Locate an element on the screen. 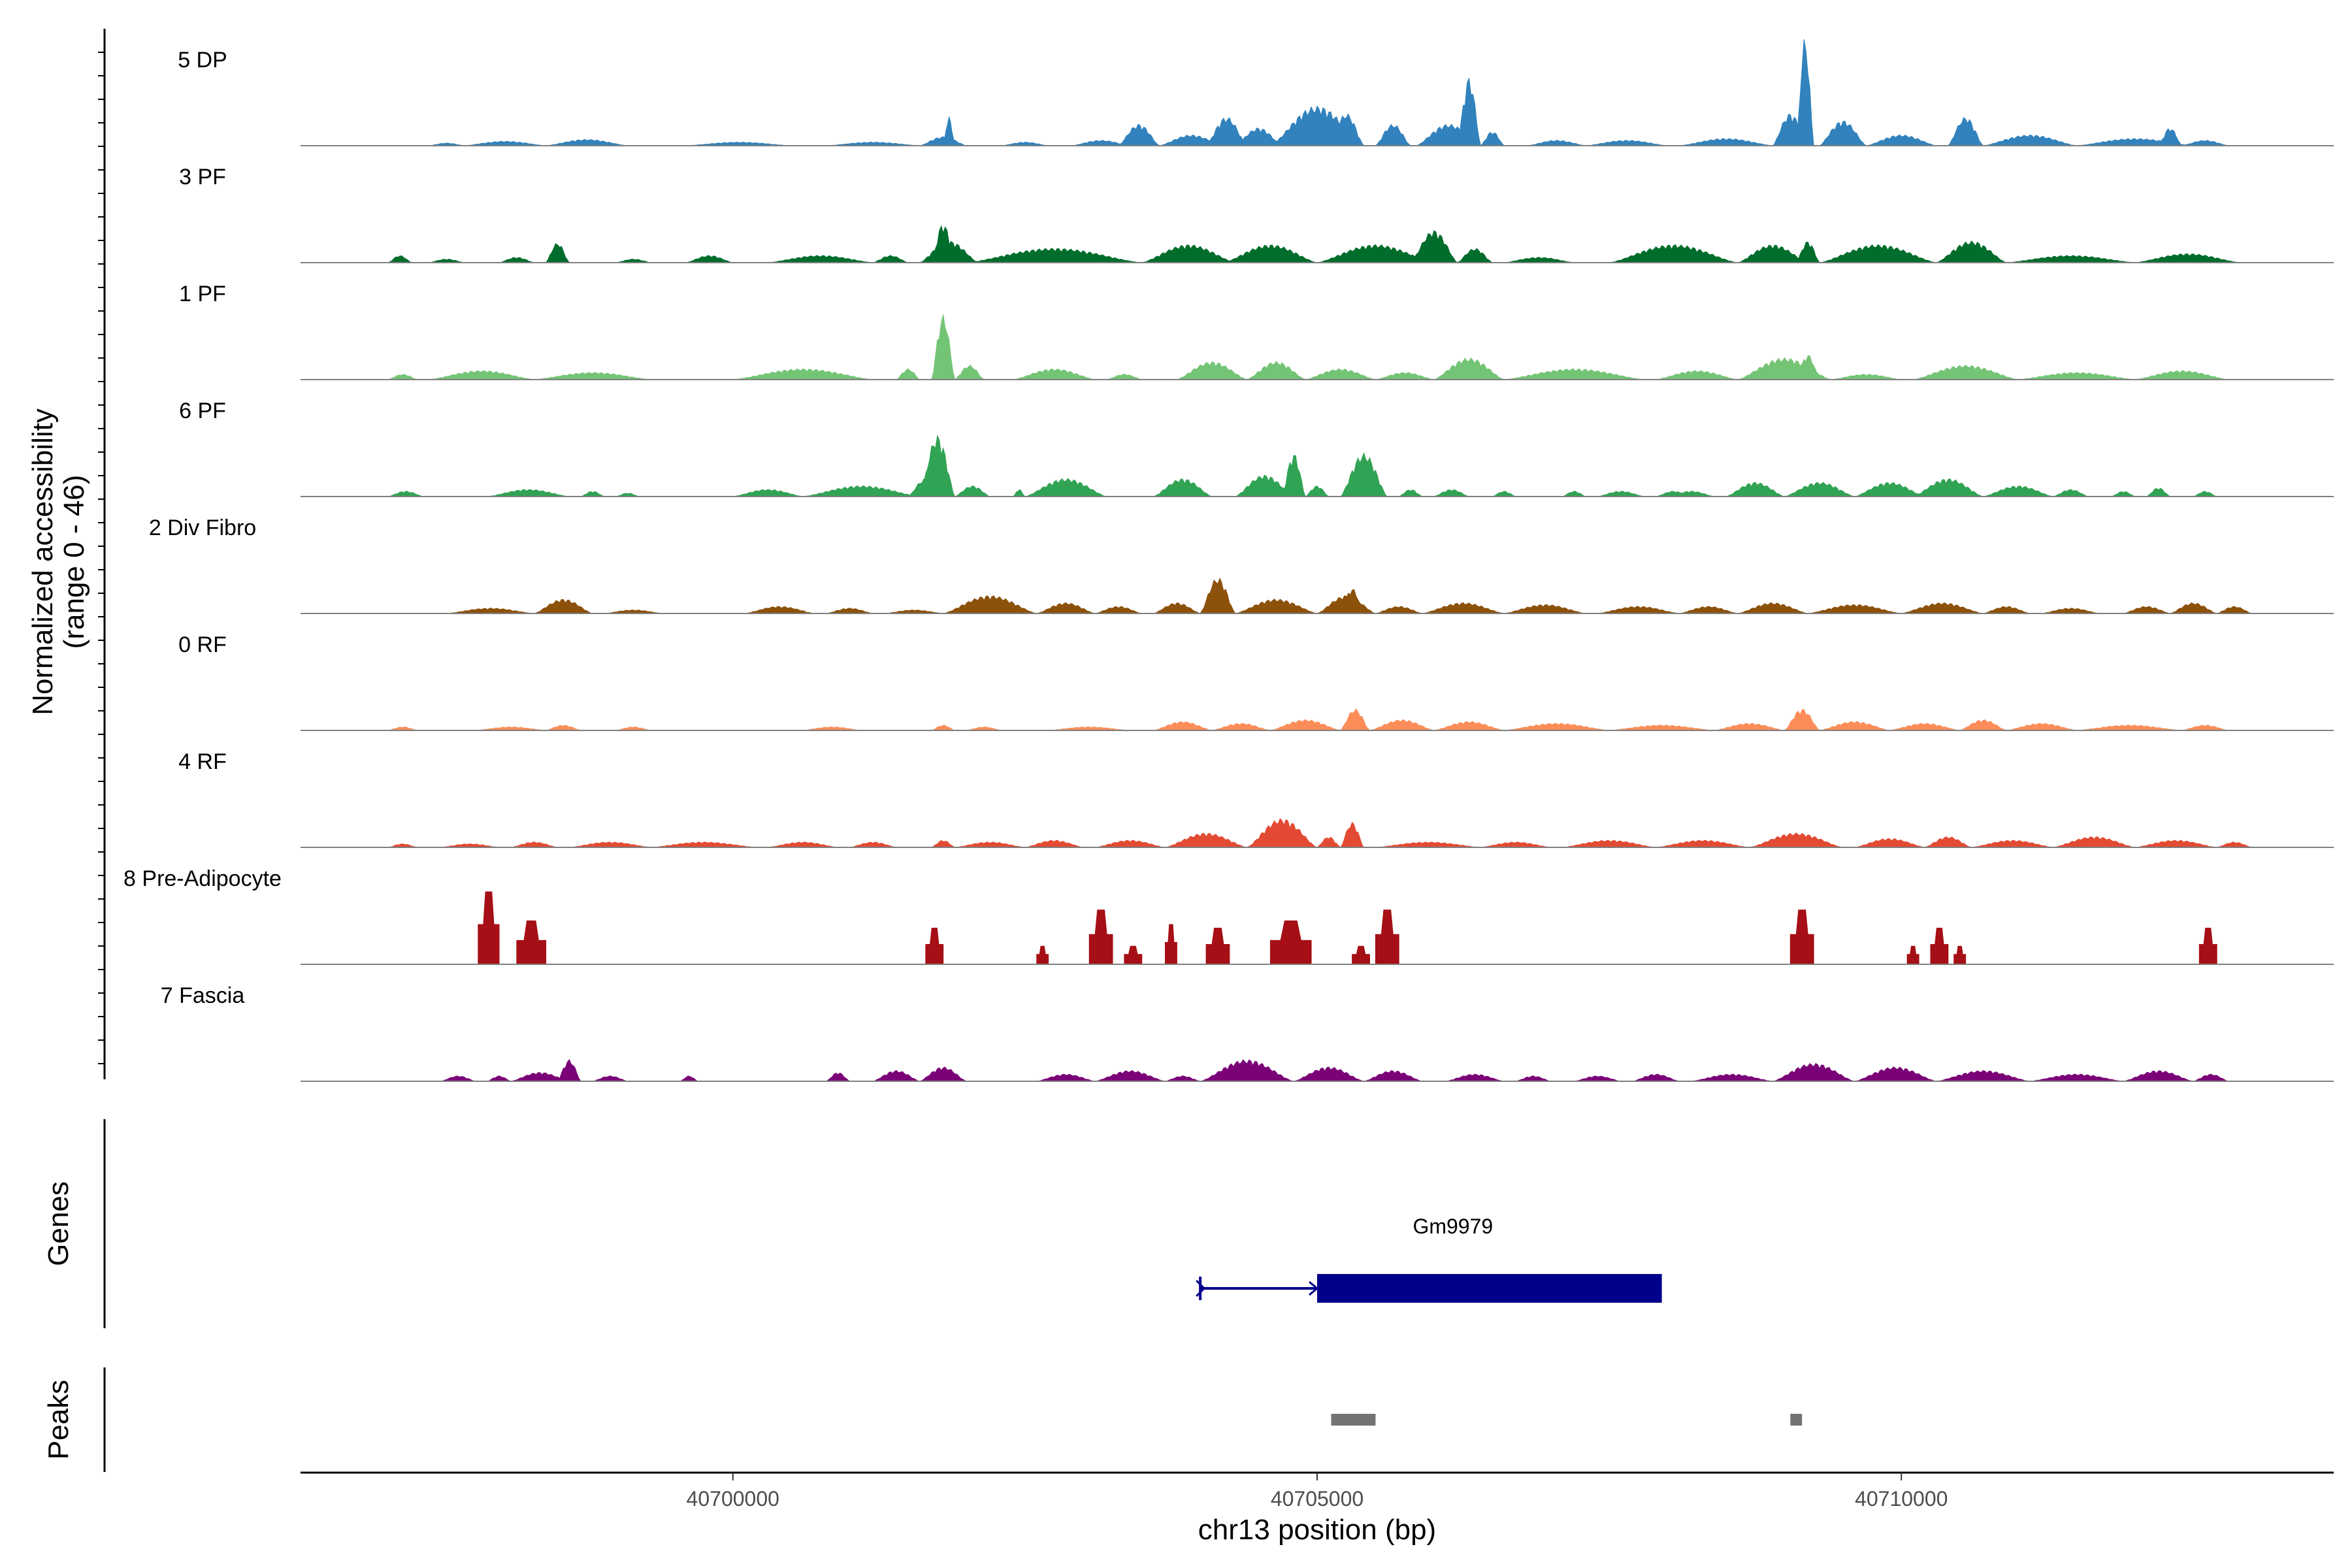  track-4-rf: 4 RF is located at coordinates (1256, 798).